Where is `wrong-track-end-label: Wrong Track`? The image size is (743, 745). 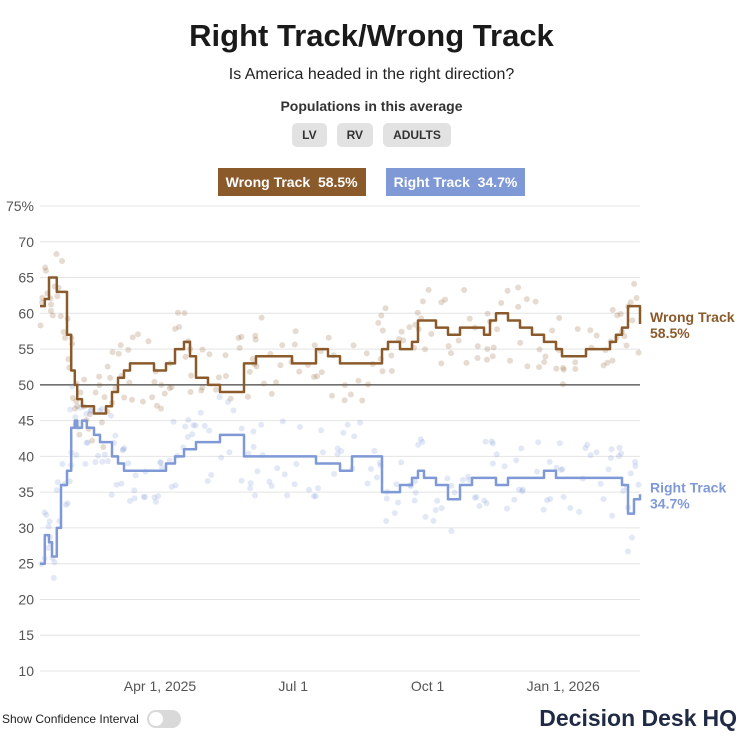 wrong-track-end-label: Wrong Track is located at coordinates (692, 317).